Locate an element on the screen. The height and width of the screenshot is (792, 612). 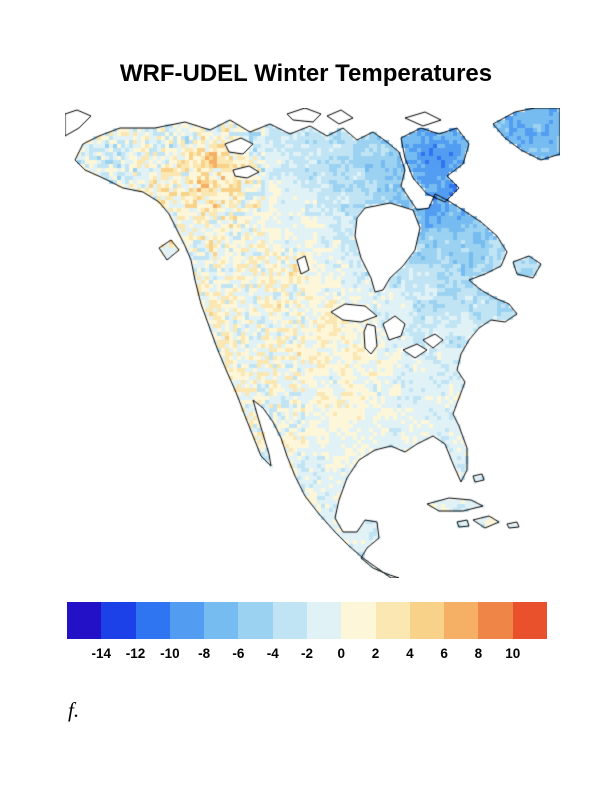
colorbar is located at coordinates (307, 620).